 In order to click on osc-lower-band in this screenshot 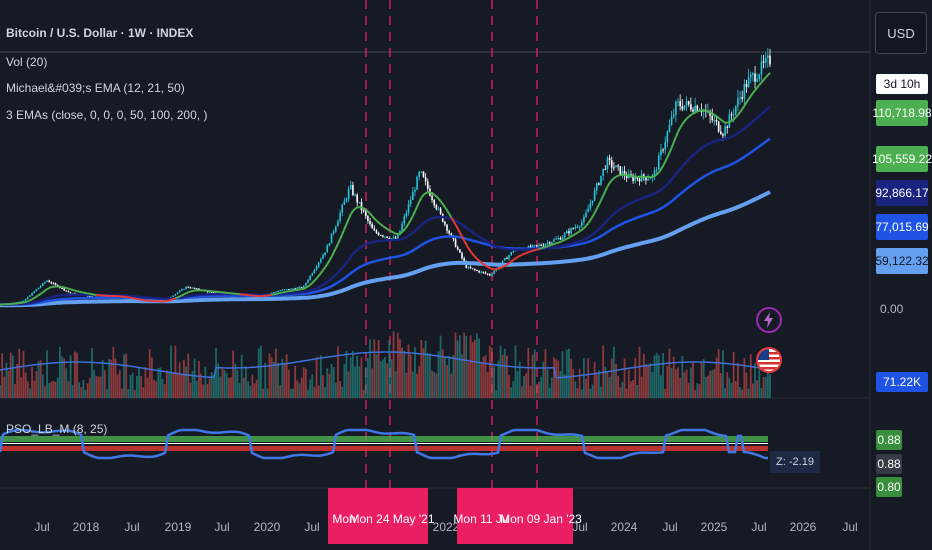, I will do `click(384, 448)`.